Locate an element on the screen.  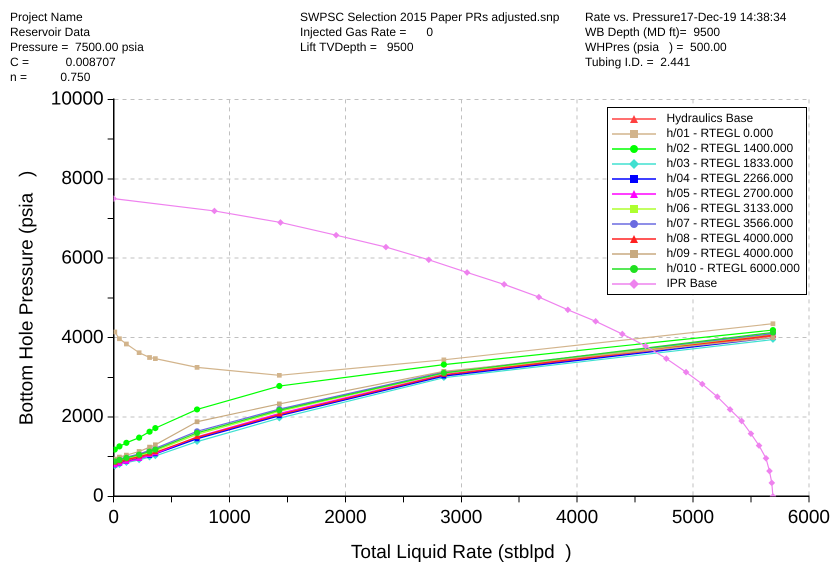
text: Lift TVDepth = 9500 is located at coordinates (357, 47).